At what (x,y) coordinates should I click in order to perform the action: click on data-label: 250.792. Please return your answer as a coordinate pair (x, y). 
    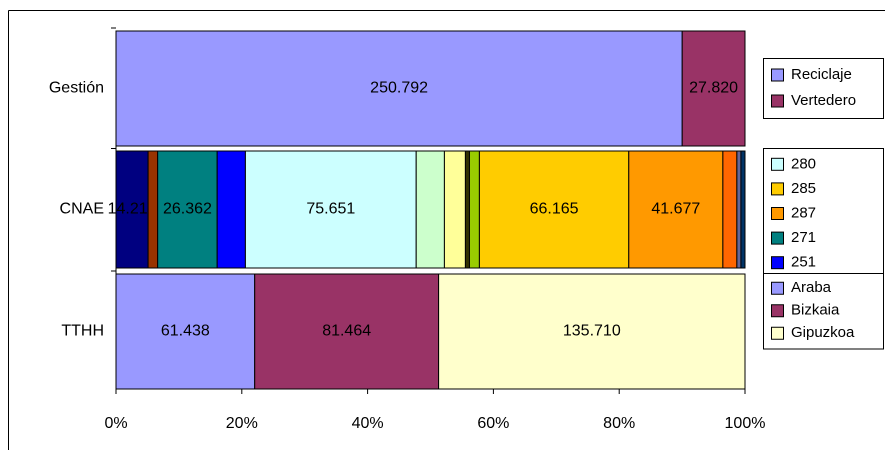
    Looking at the image, I should click on (399, 88).